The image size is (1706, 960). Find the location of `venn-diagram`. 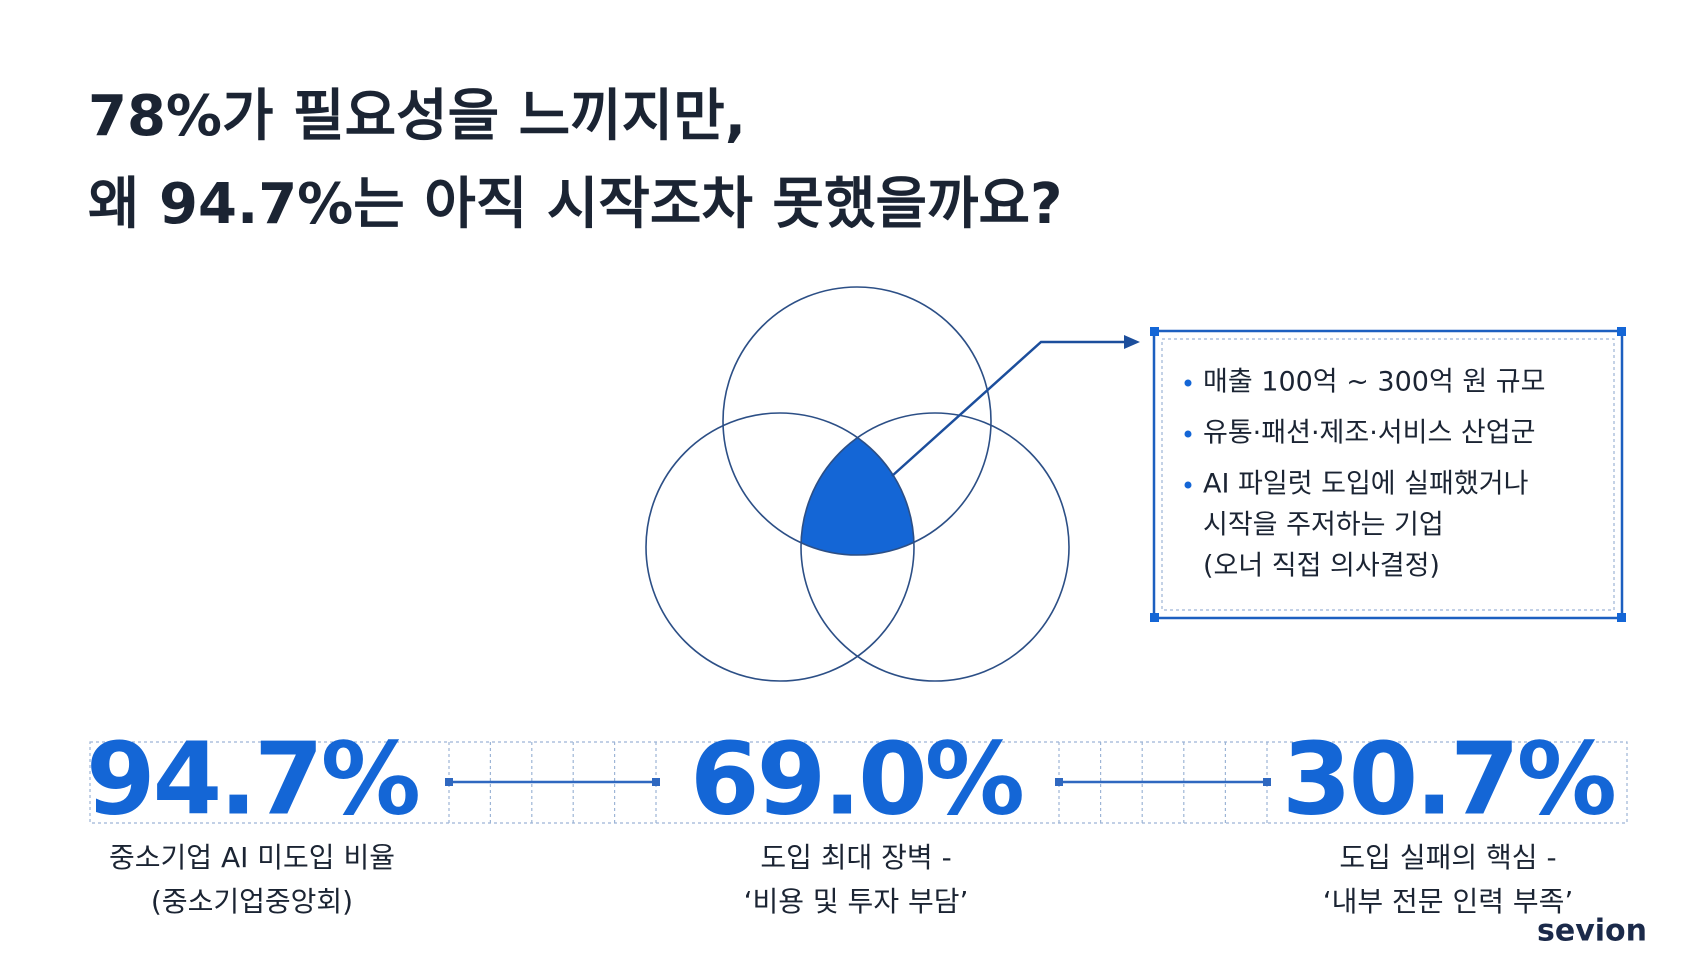

venn-diagram is located at coordinates (892, 484).